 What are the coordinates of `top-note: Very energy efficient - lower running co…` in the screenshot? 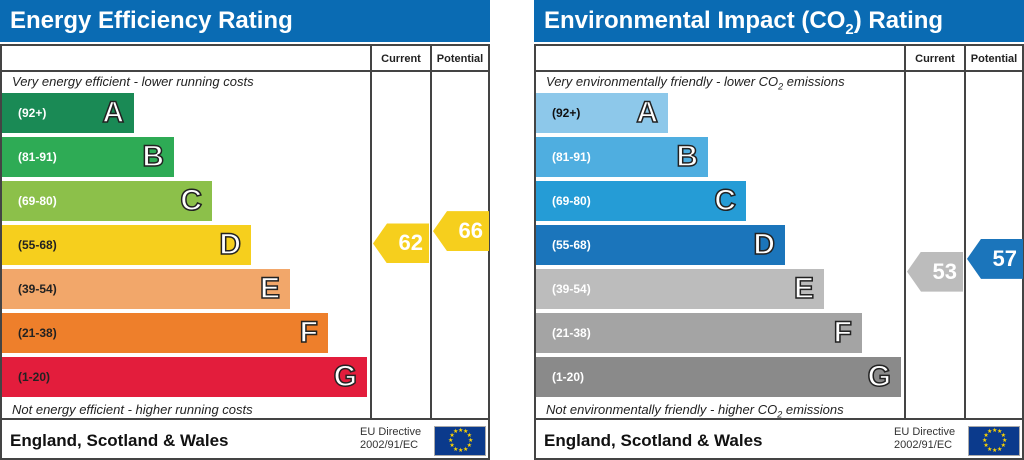 It's located at (133, 81).